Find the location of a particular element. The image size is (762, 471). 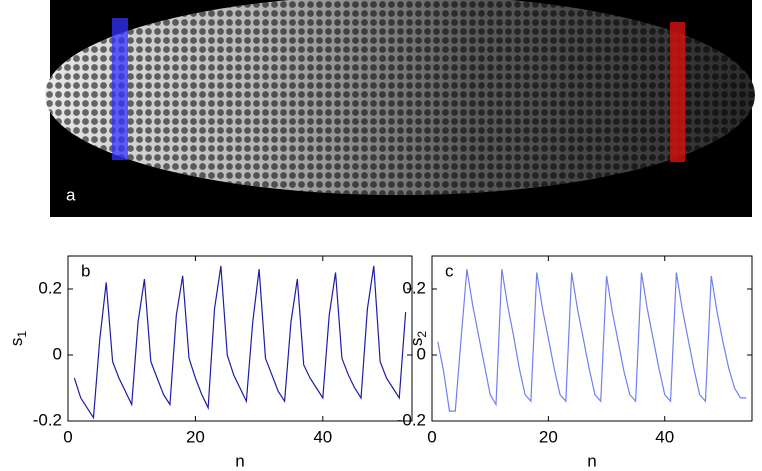

panel-label: b is located at coordinates (85, 270).